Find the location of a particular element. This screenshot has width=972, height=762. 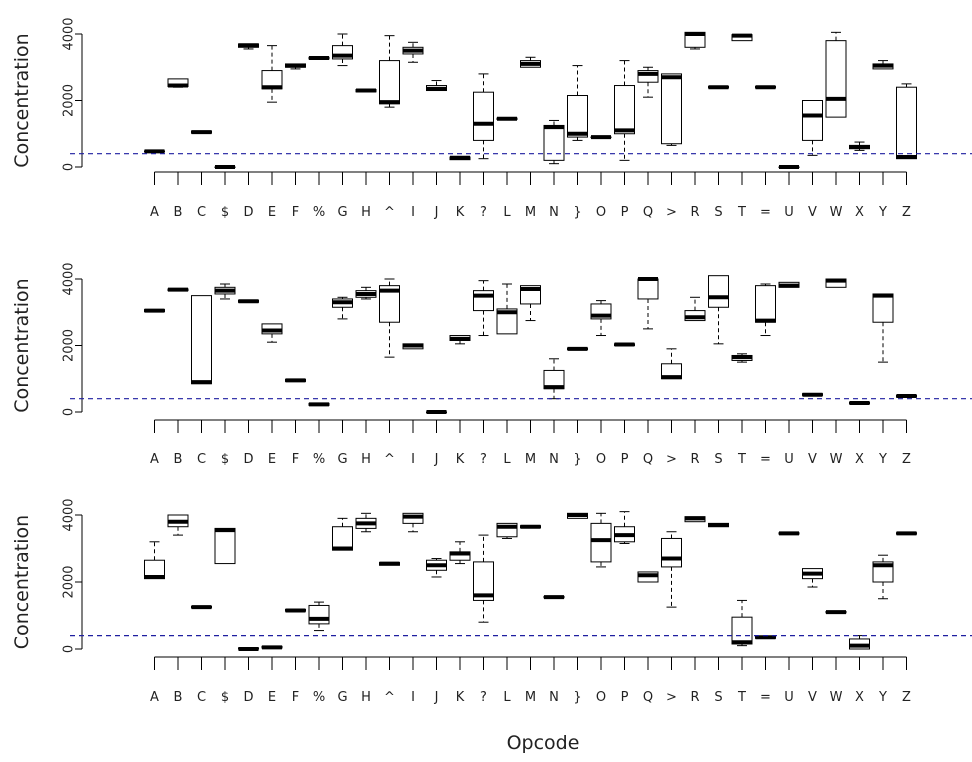

box-Q is located at coordinates (648, 82).